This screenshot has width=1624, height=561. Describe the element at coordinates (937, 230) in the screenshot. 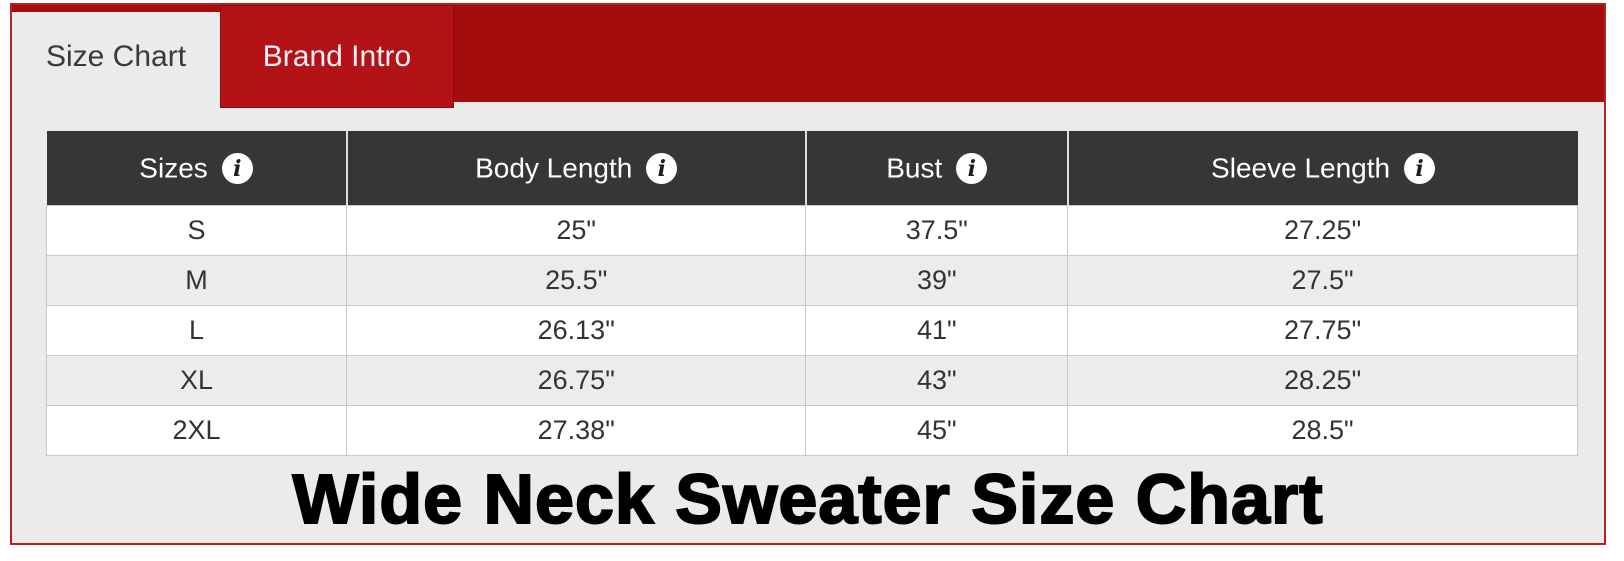

I see `cell-bust: 37.5"` at that location.